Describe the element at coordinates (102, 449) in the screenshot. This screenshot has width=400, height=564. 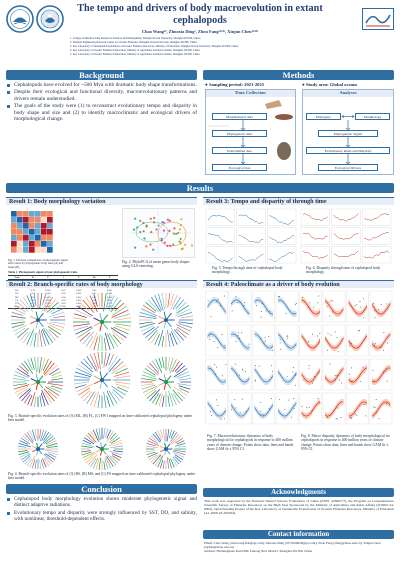
I see `phylogeny-trees-bottom` at that location.